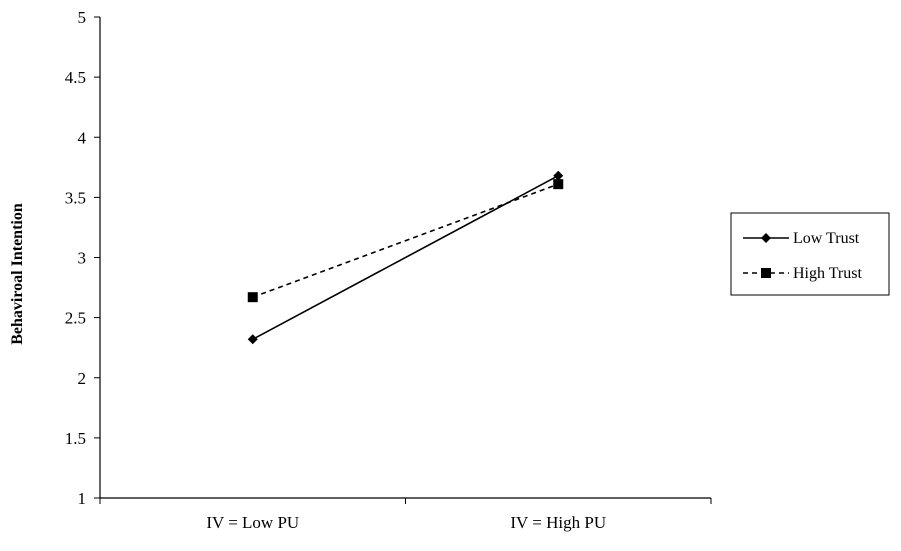  I want to click on y-tick-label: 4, so click(82, 137).